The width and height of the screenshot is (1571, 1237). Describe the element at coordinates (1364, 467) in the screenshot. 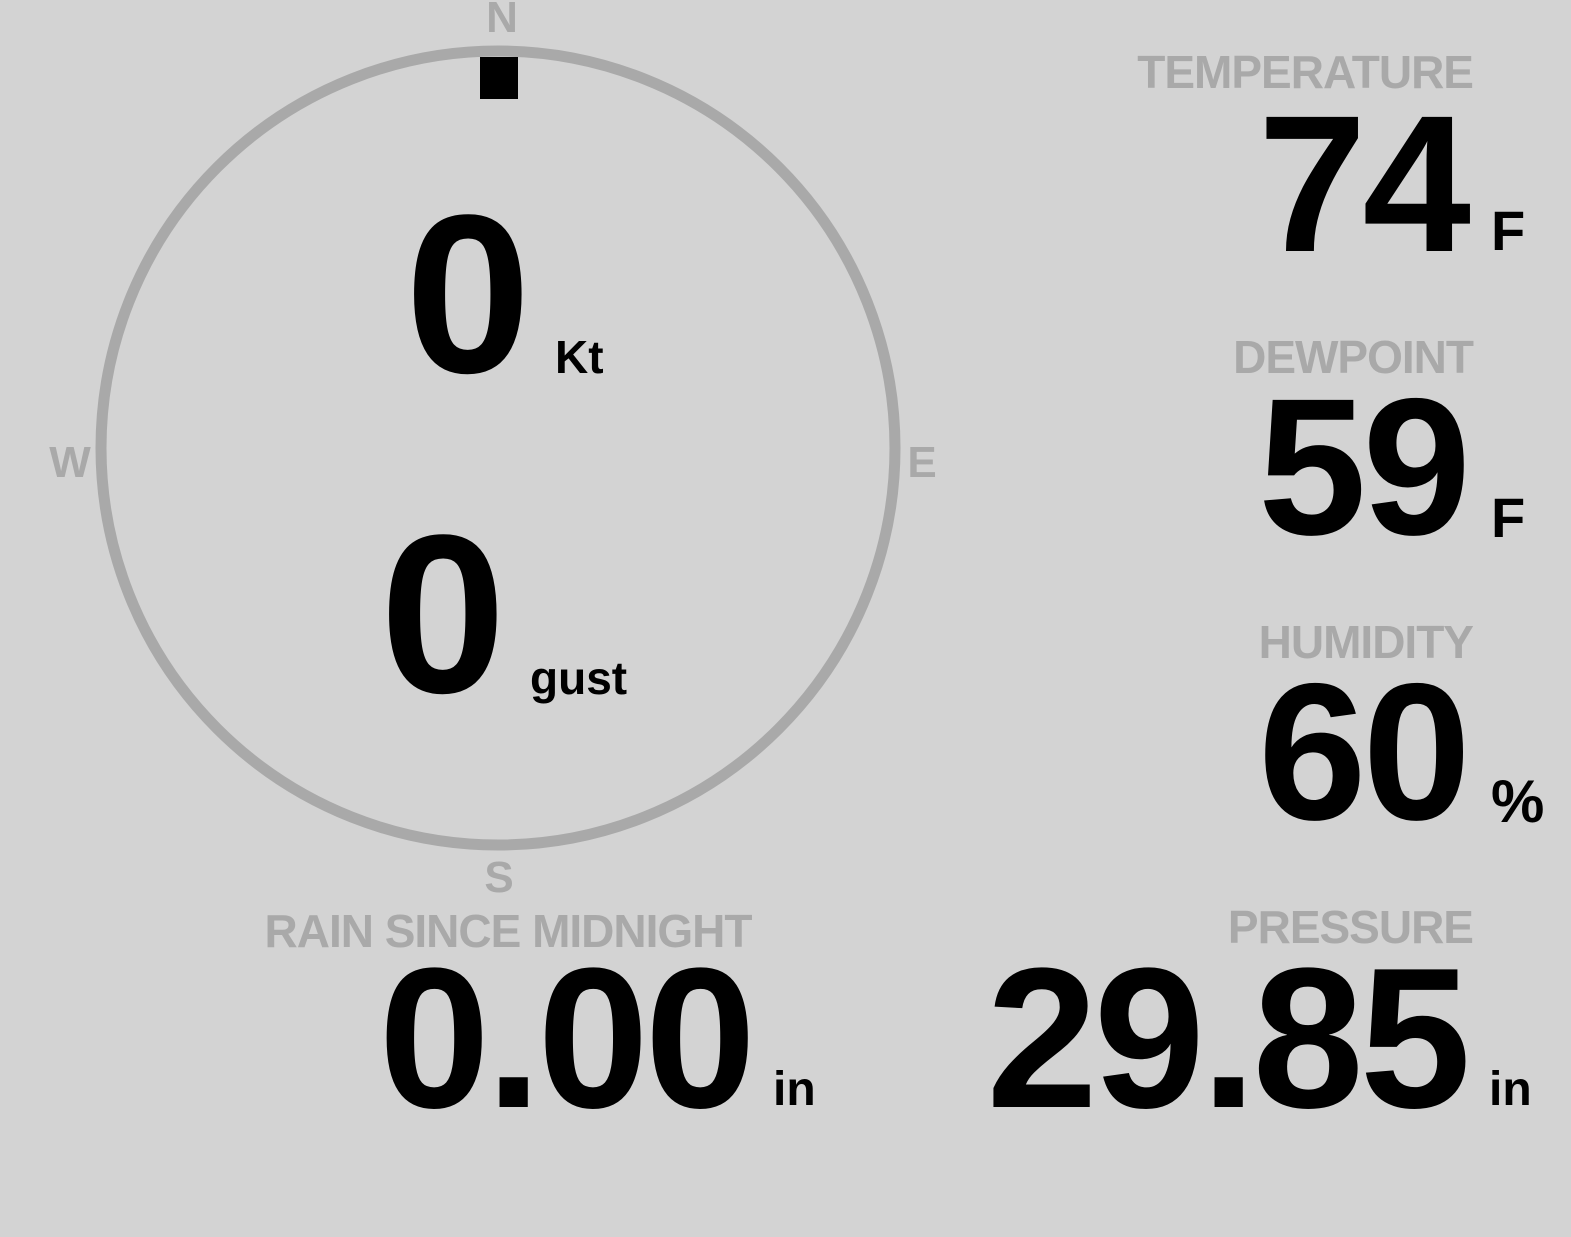

I see `dewpoint-value: 59` at that location.